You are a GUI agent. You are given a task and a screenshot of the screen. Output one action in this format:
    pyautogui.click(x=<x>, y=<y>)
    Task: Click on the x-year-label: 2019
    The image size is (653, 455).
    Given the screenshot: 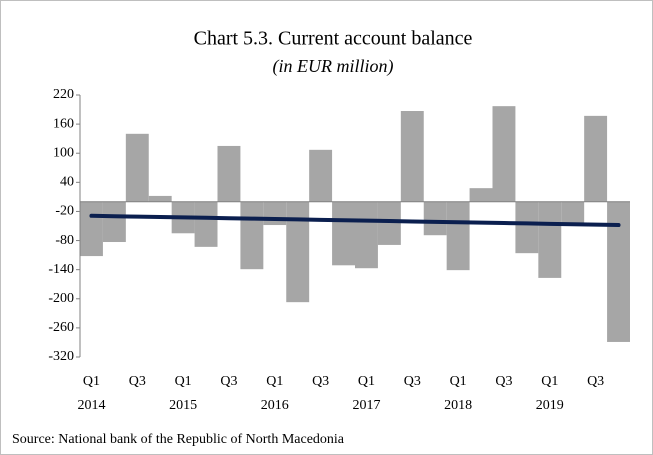 What is the action you would take?
    pyautogui.click(x=550, y=405)
    